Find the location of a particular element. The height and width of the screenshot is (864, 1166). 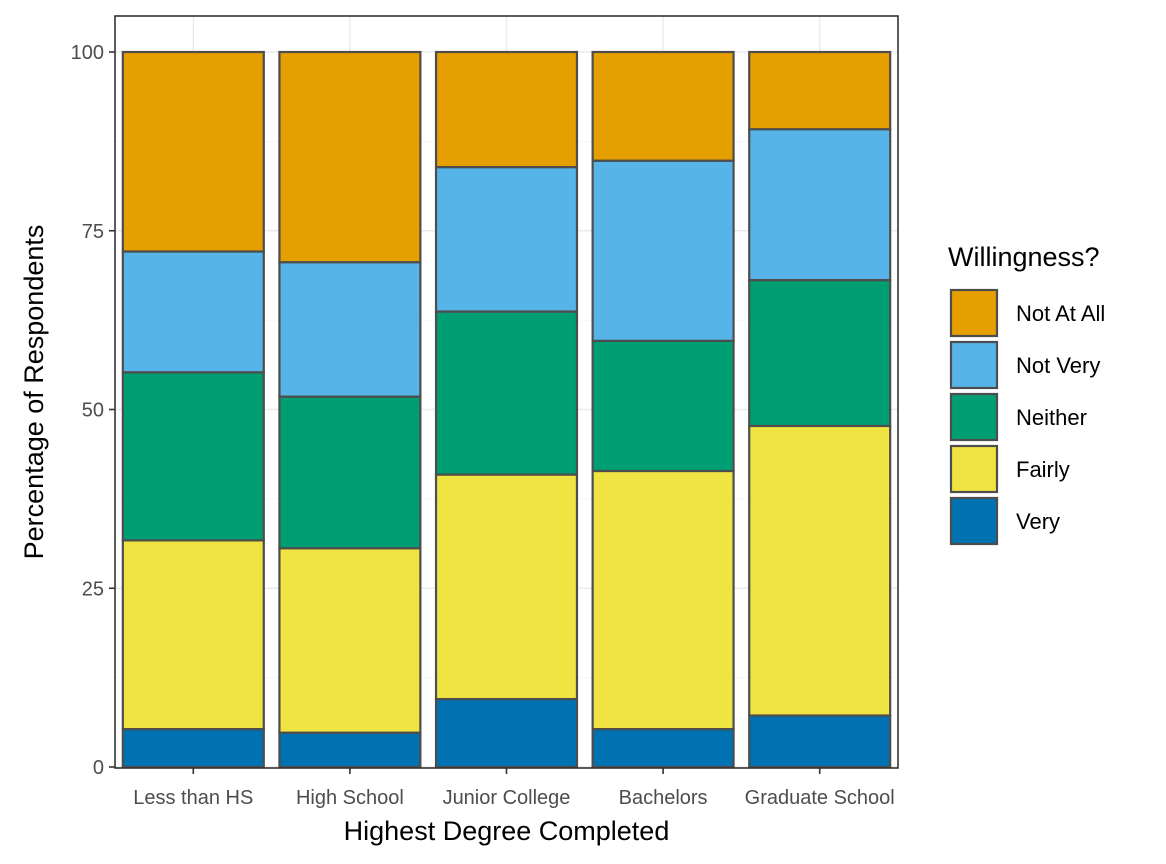

x-tick-label: Junior College is located at coordinates (507, 798).